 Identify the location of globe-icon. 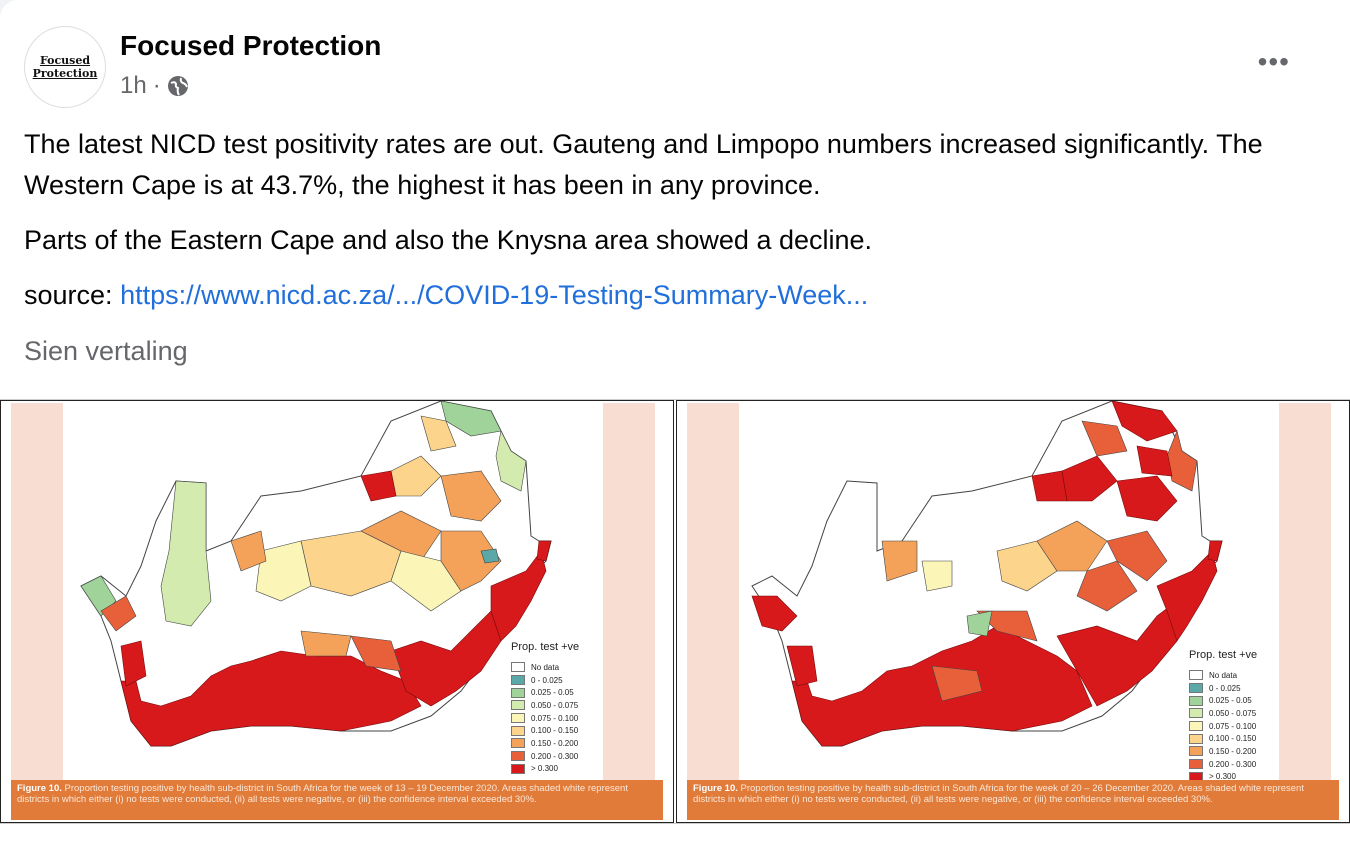
(177, 86).